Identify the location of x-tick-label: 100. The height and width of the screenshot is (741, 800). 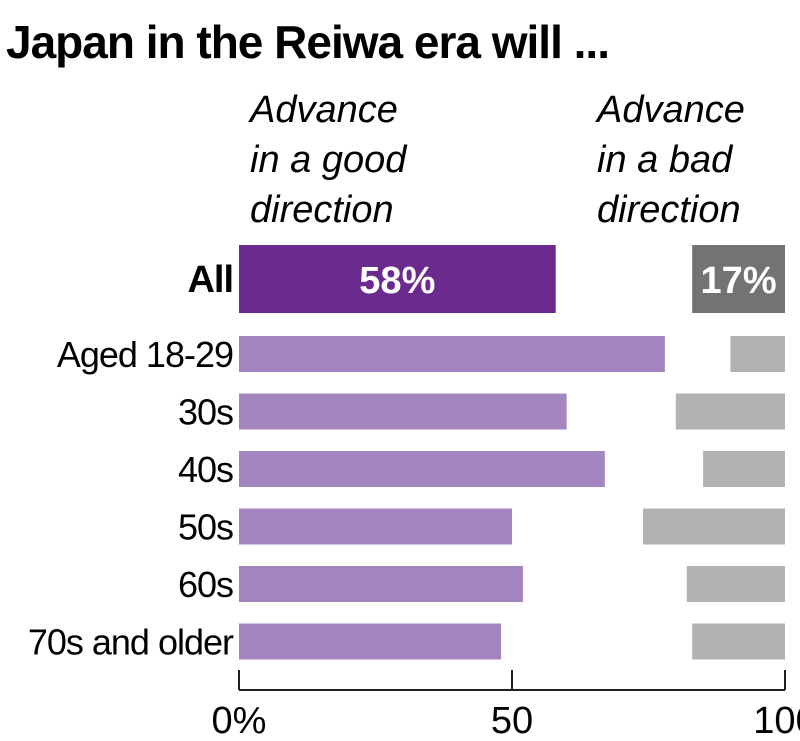
(776, 720).